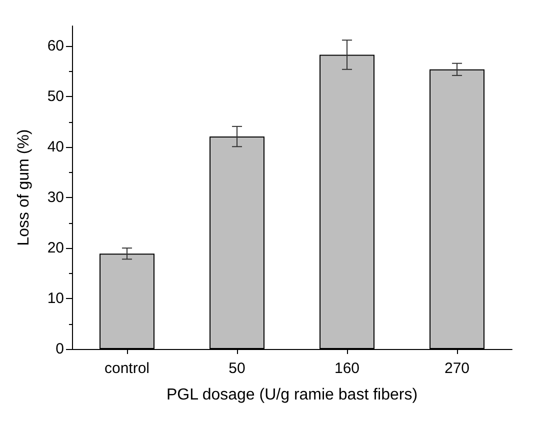 Image resolution: width=540 pixels, height=429 pixels. What do you see at coordinates (347, 368) in the screenshot?
I see `x-tick-label: 160` at bounding box center [347, 368].